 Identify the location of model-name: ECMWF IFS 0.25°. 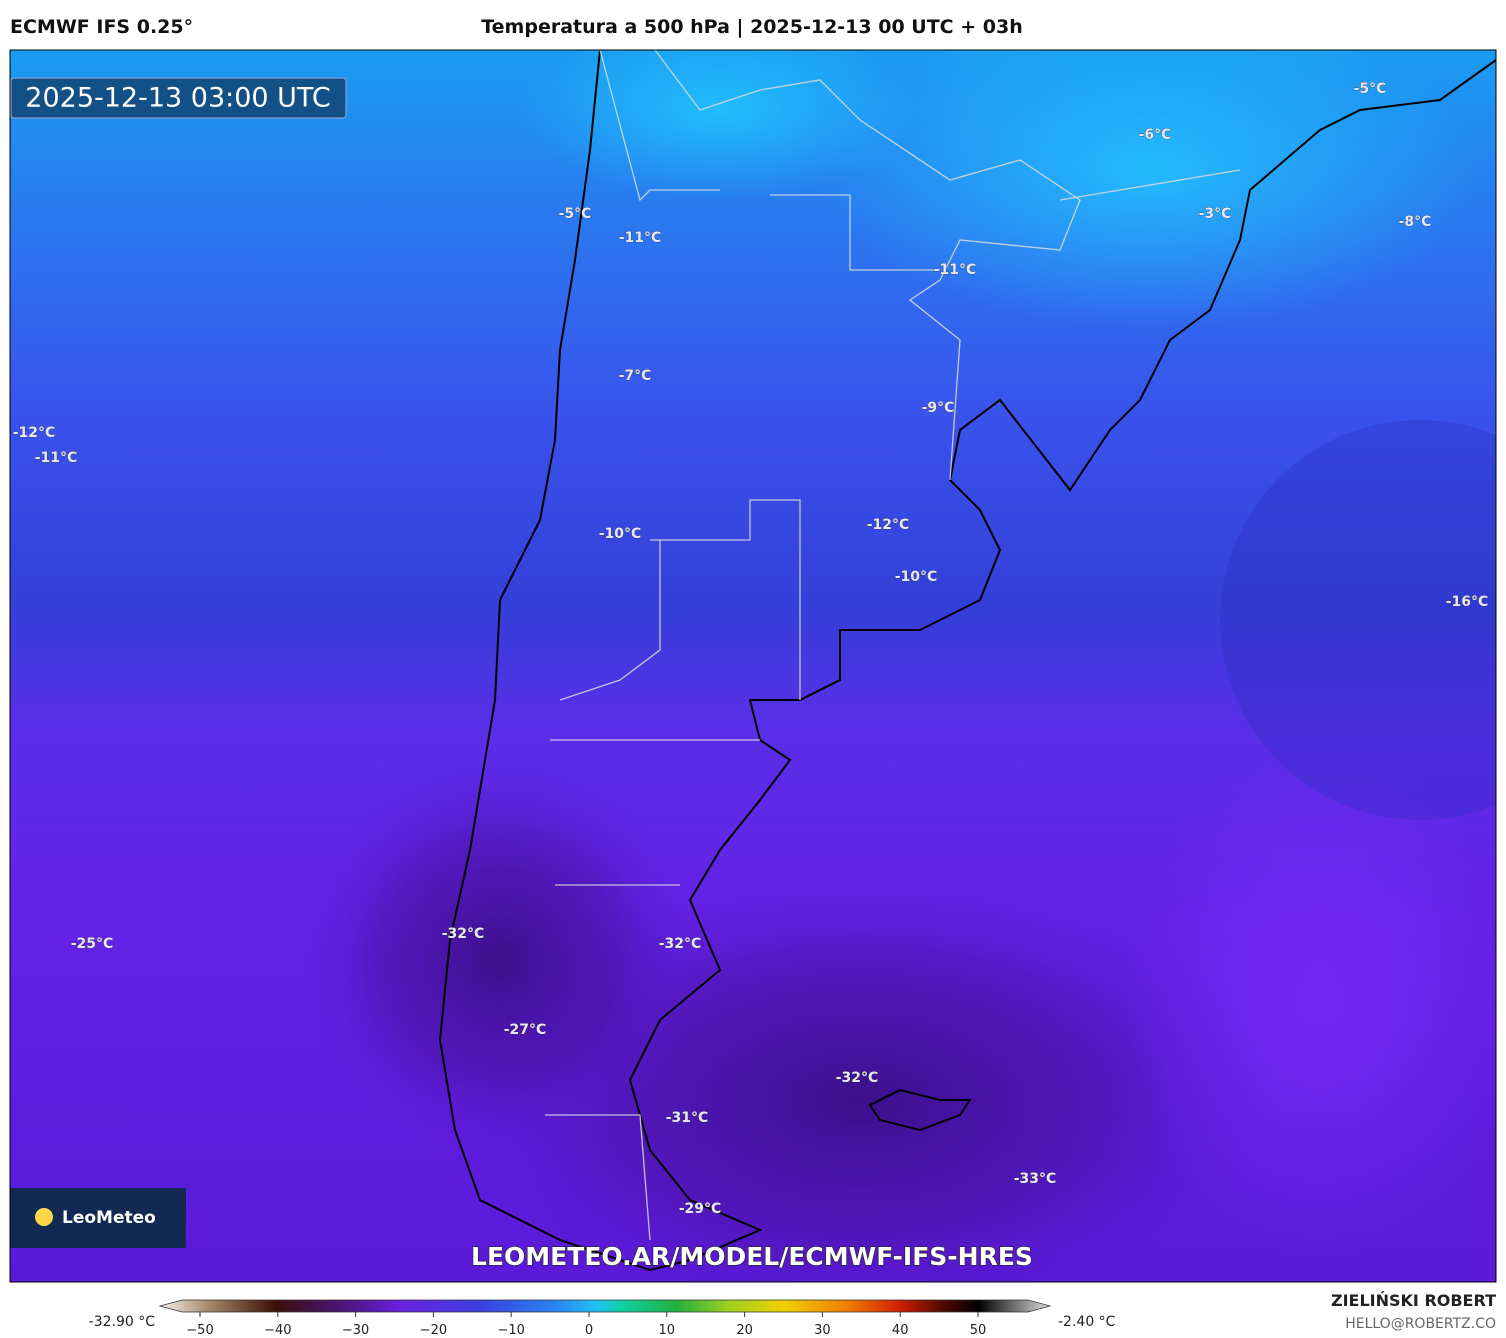
(101, 27).